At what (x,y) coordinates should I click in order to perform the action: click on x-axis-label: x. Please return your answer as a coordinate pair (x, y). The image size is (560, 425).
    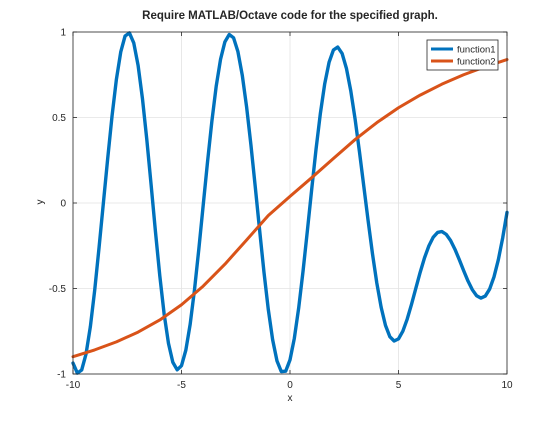
    Looking at the image, I should click on (290, 398).